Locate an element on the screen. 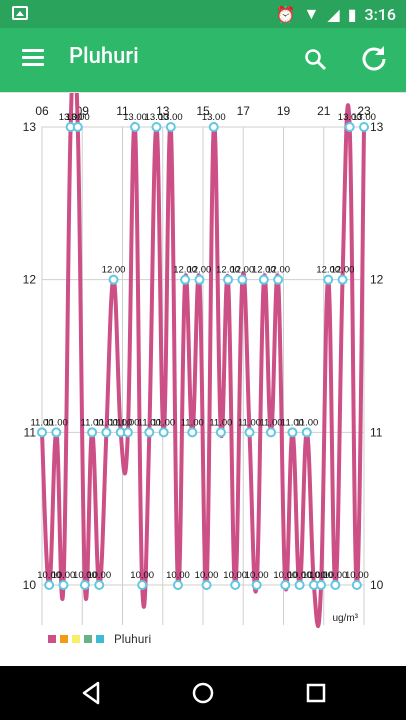 The height and width of the screenshot is (720, 406). x-tick-label: 23 is located at coordinates (364, 111).